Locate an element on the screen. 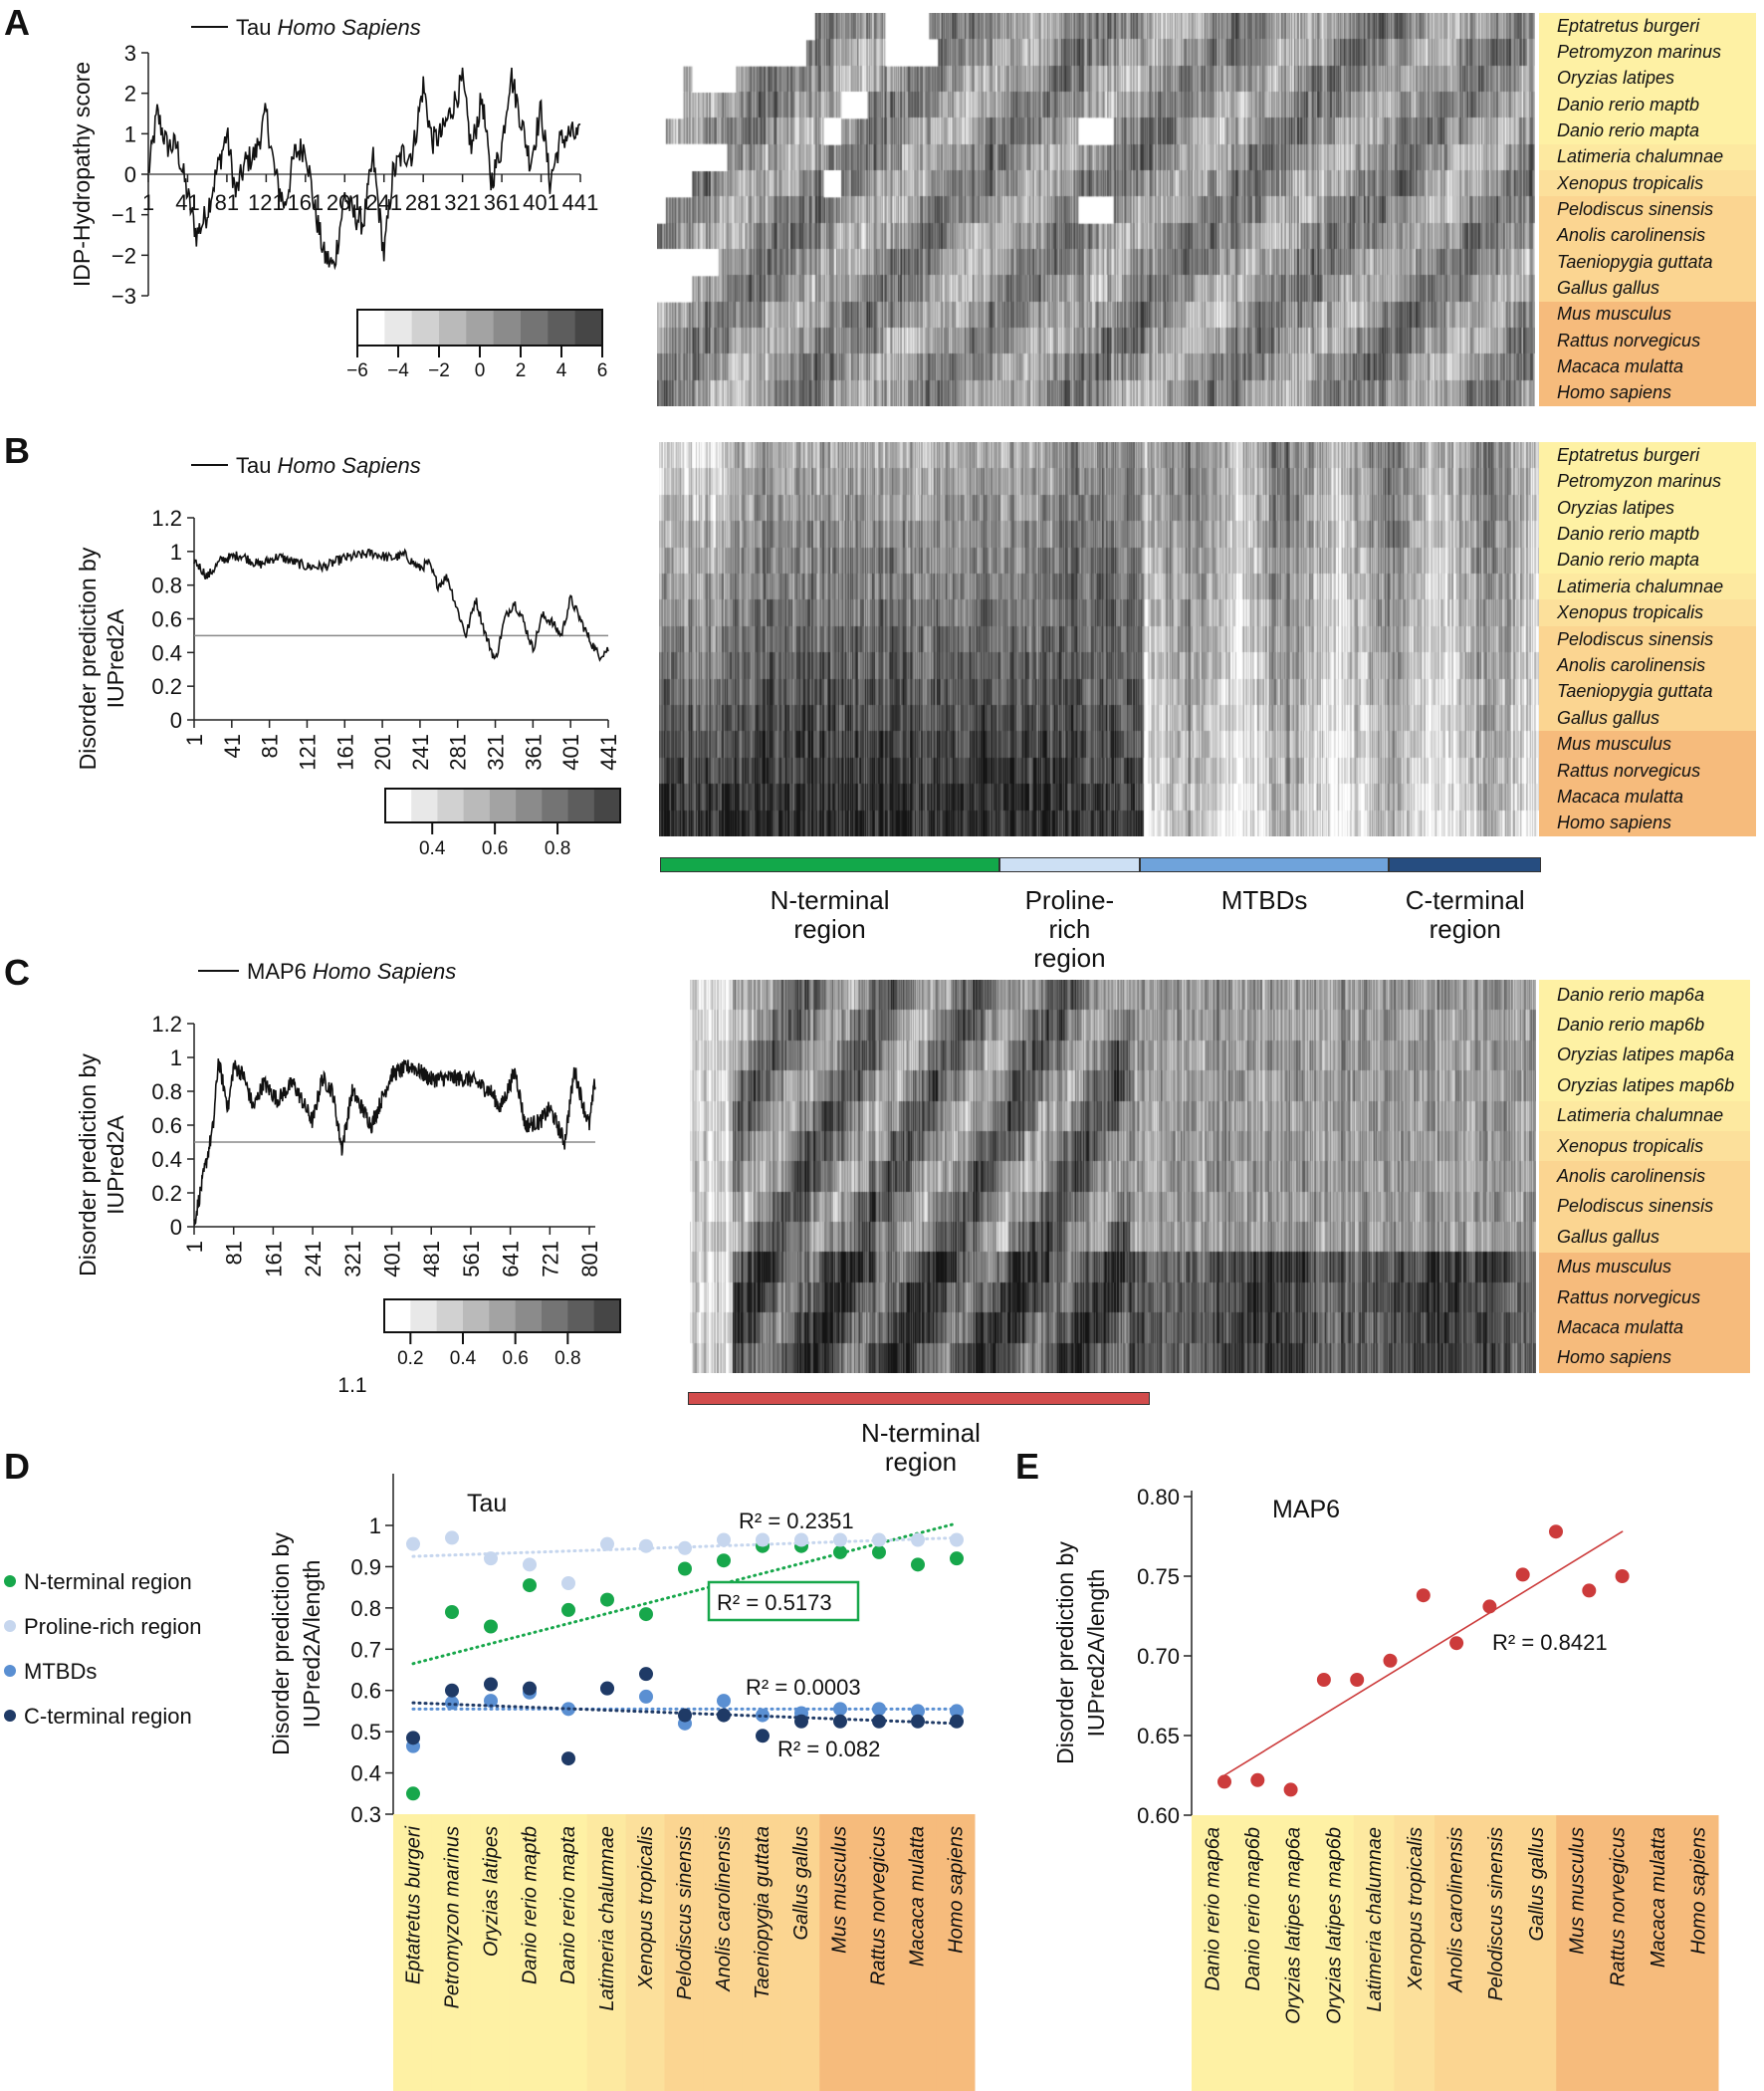 This screenshot has width=1764, height=2091. x-category-label: Petromyzon marinus is located at coordinates (452, 1917).